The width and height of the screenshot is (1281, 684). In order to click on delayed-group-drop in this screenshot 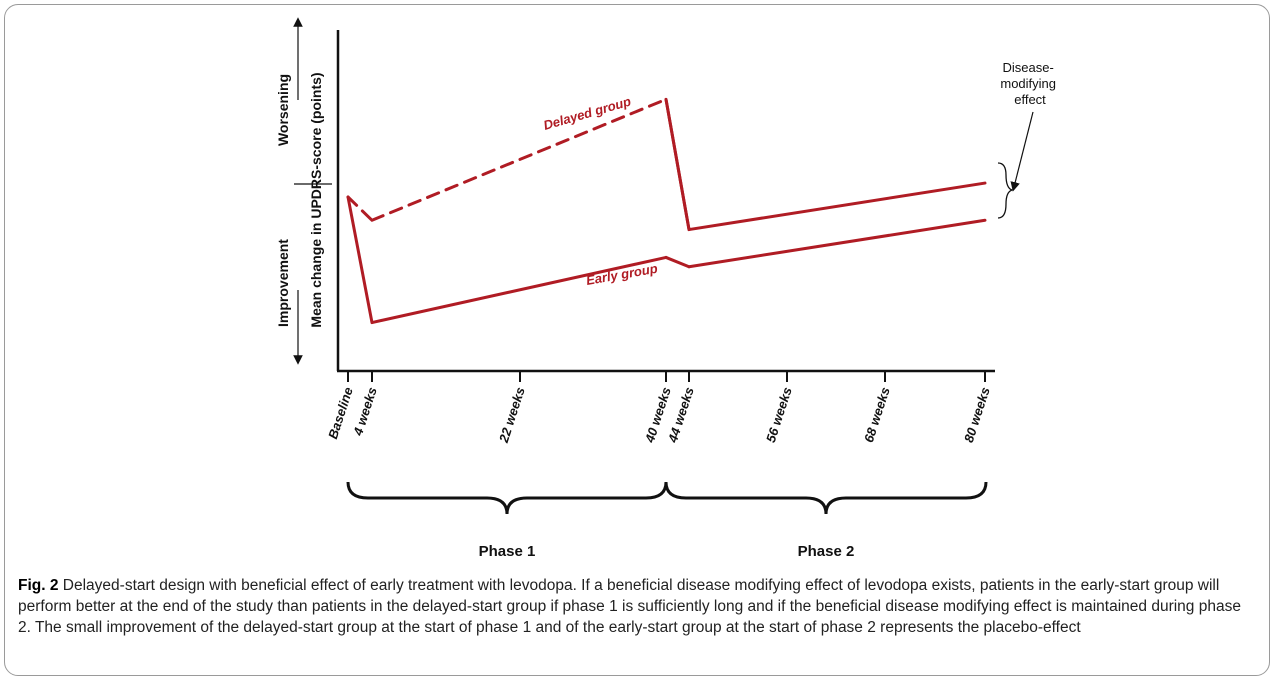, I will do `click(677, 164)`.